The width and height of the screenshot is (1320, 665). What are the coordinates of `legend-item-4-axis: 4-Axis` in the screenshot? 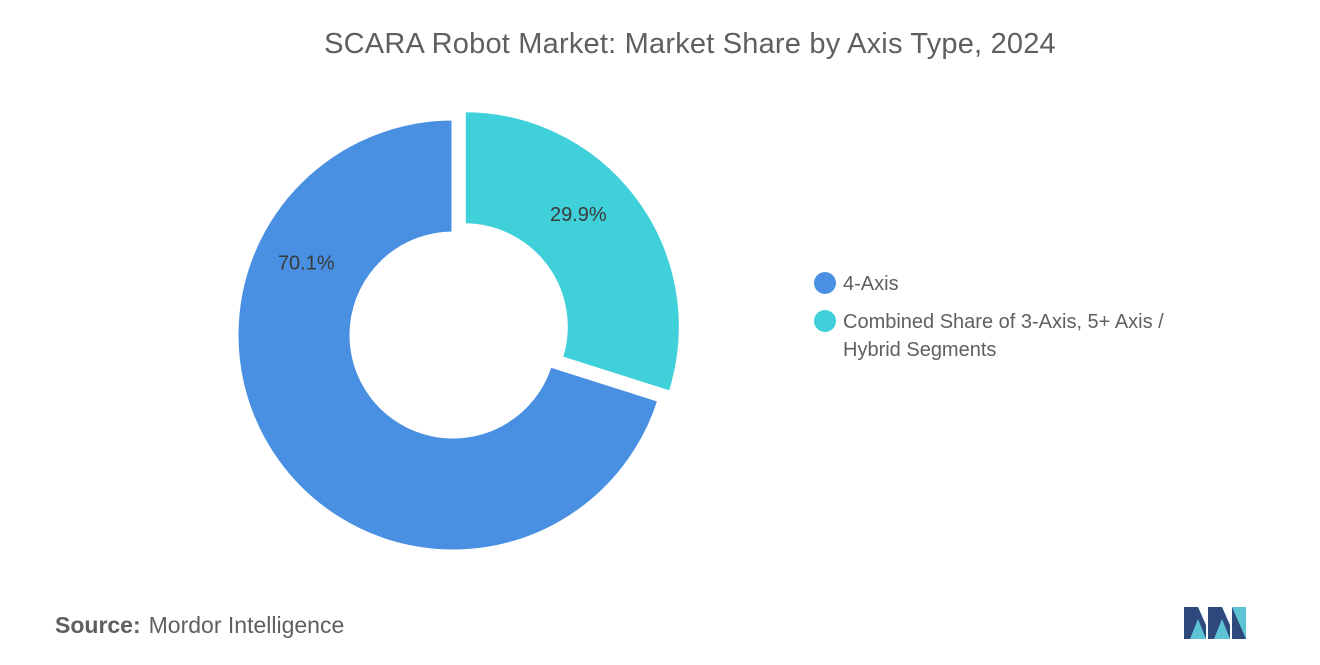 It's located at (1014, 284).